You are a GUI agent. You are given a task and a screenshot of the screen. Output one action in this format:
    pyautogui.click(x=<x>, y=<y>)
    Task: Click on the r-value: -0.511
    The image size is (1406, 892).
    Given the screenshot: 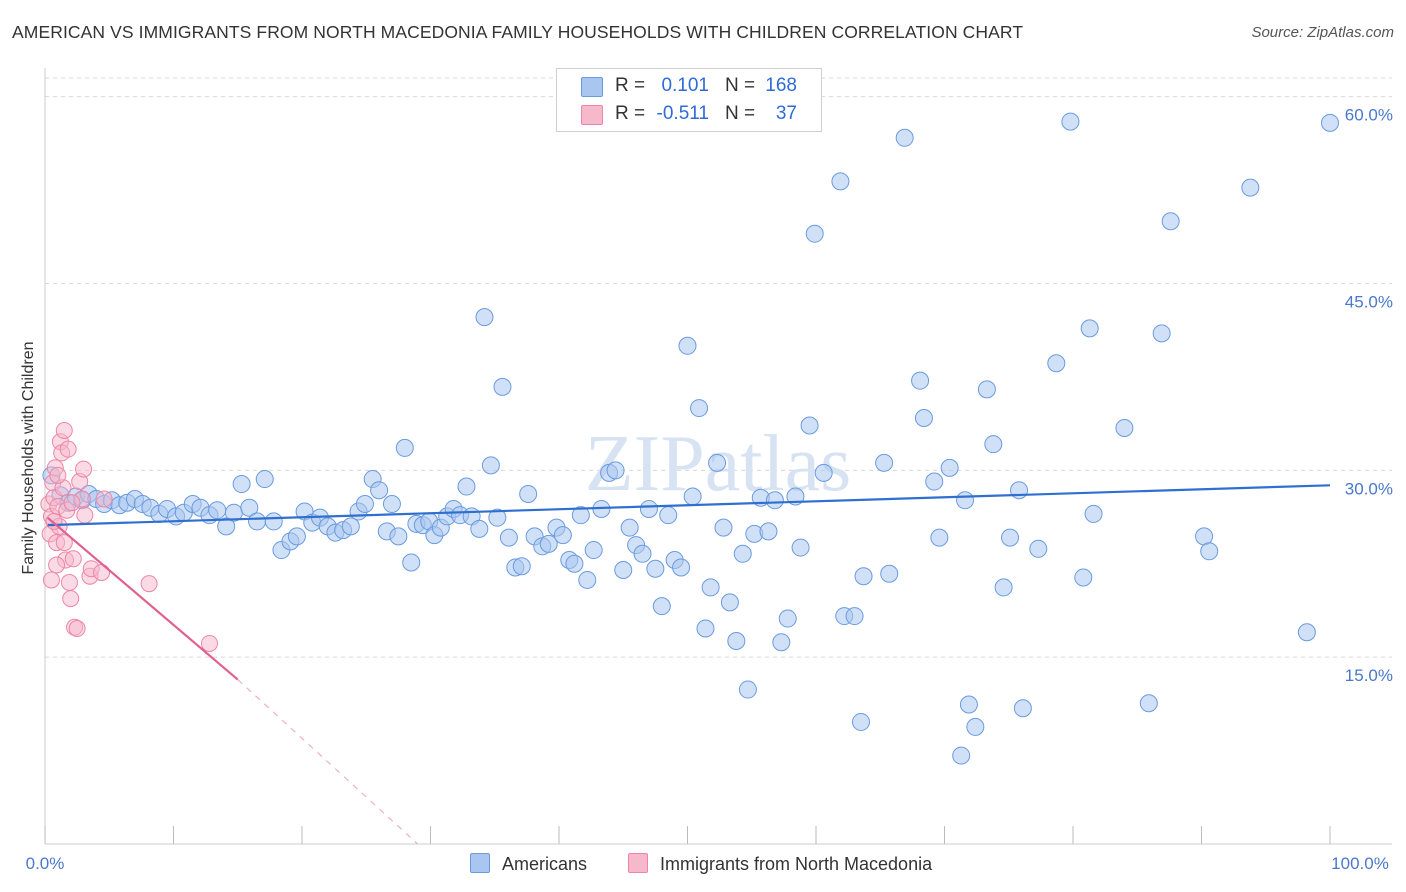 What is the action you would take?
    pyautogui.click(x=682, y=113)
    